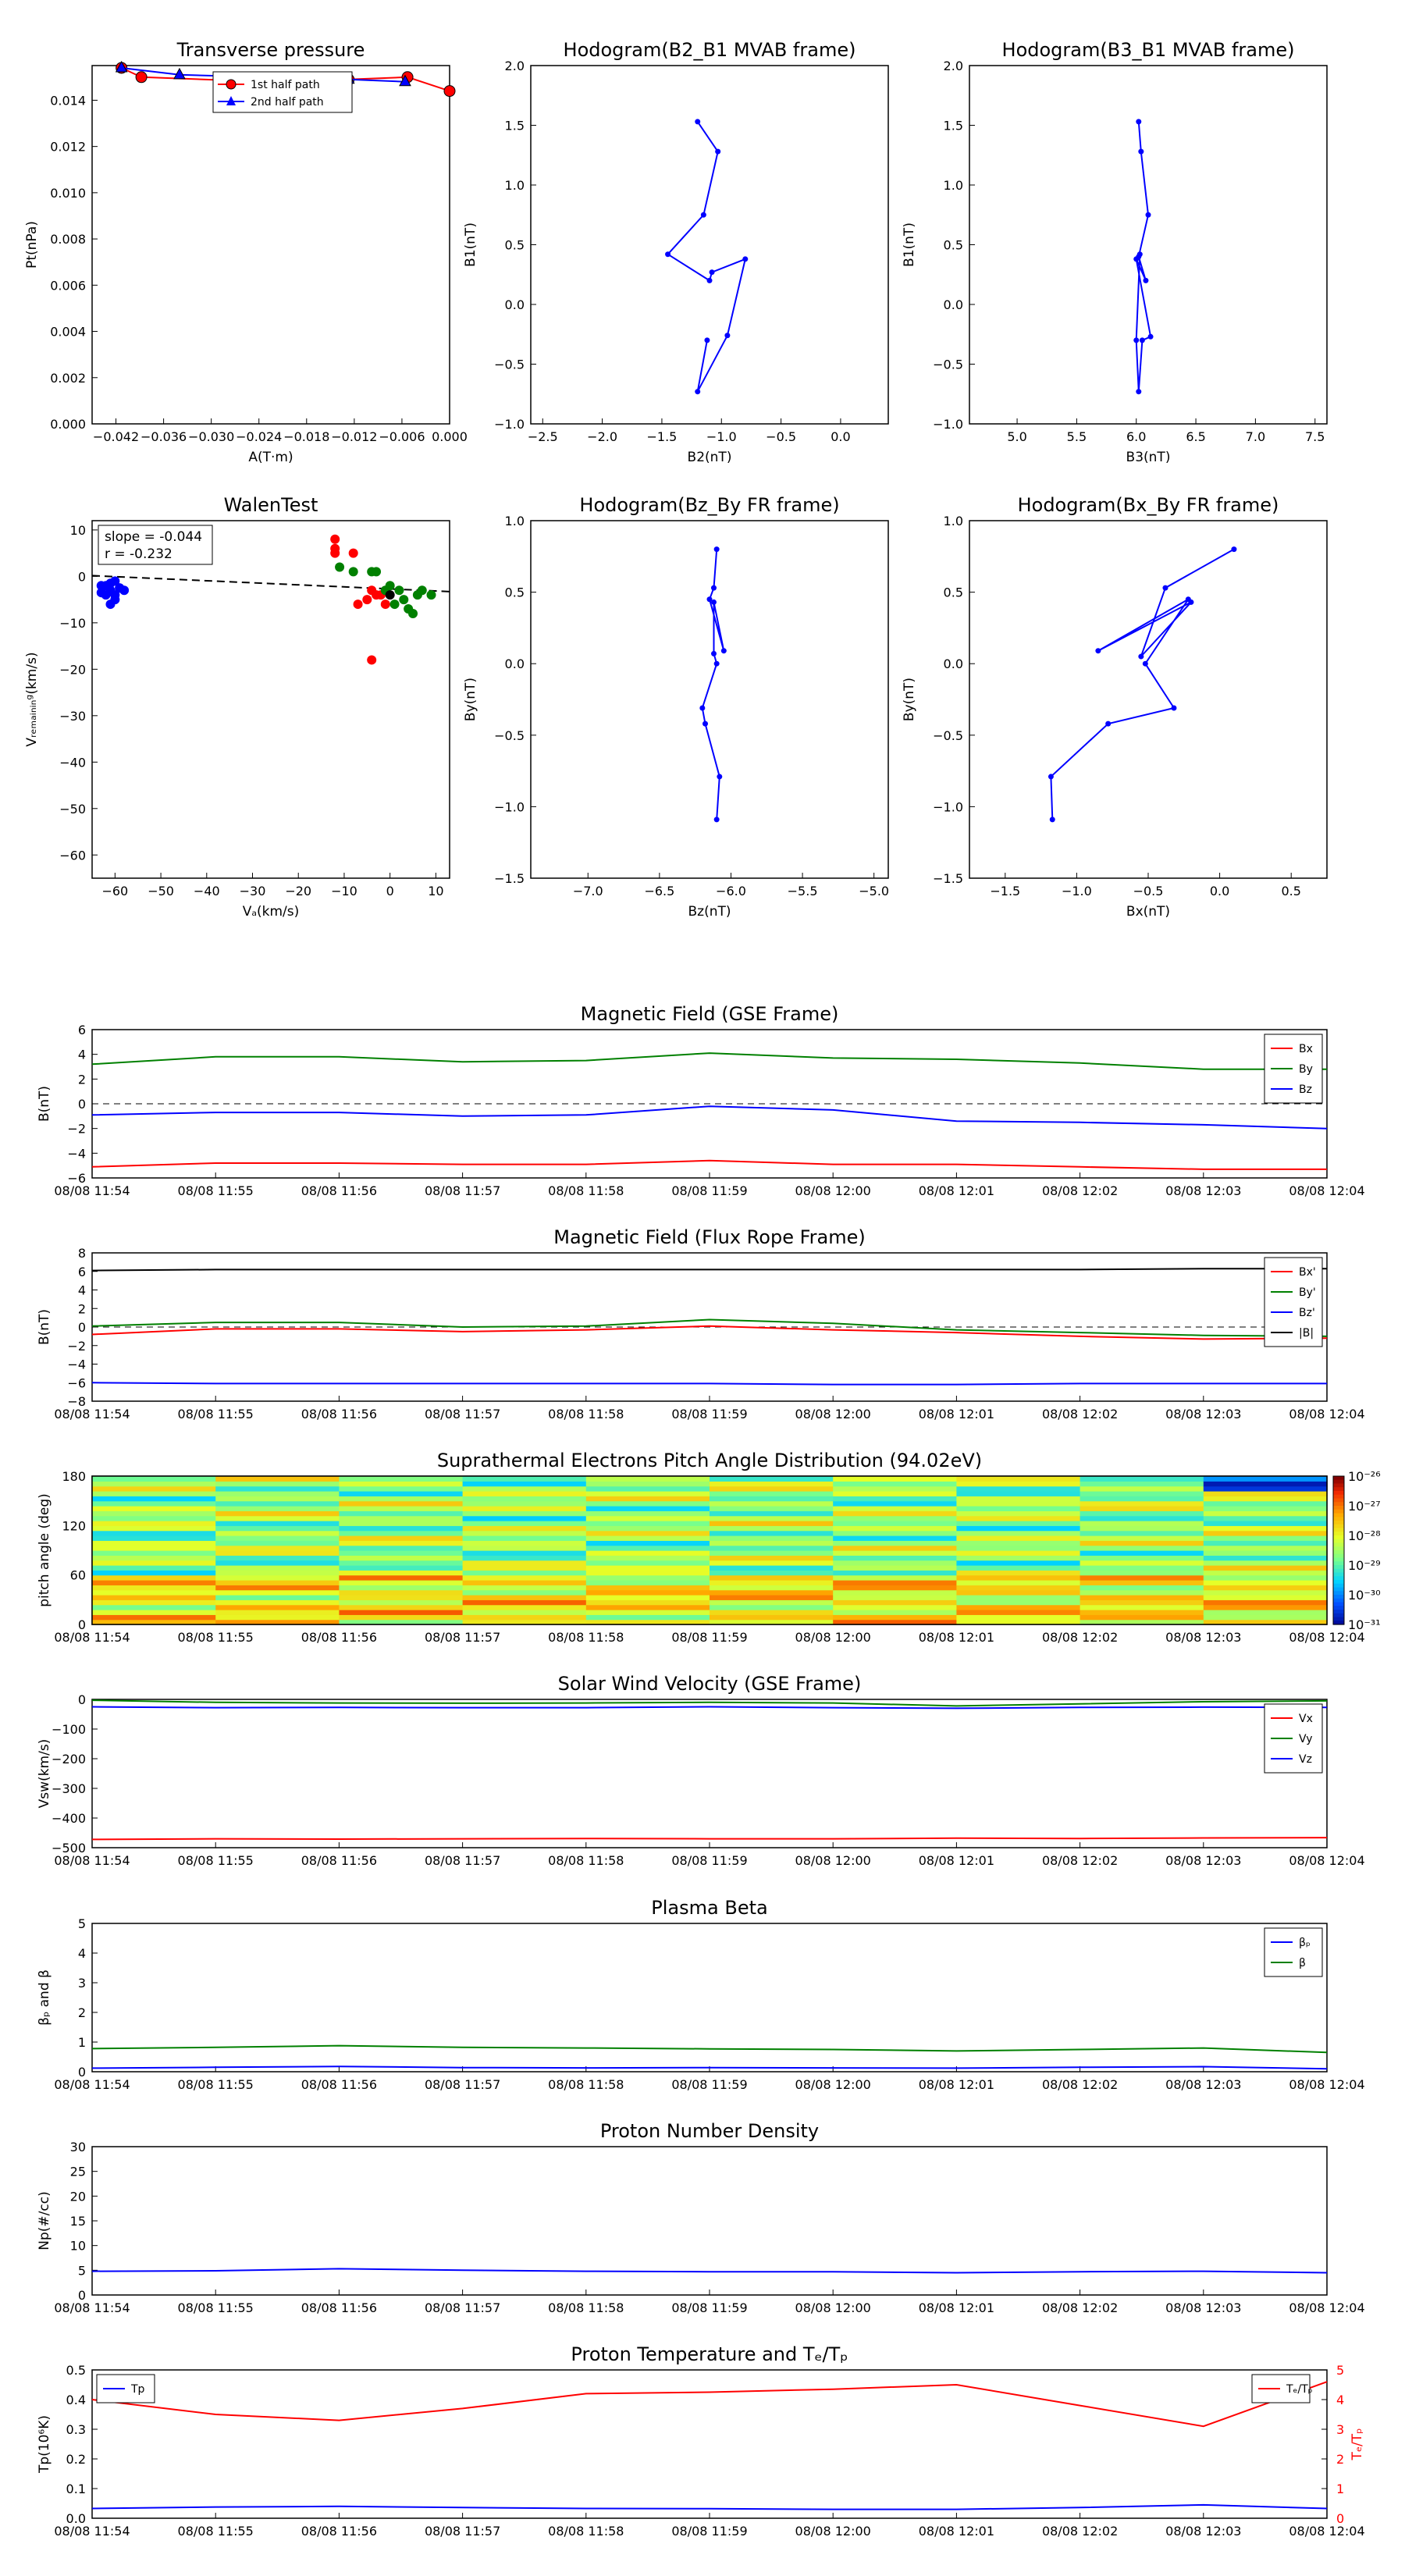 This screenshot has height=2576, width=1405. I want to click on legend-label: Vz, so click(1305, 1759).